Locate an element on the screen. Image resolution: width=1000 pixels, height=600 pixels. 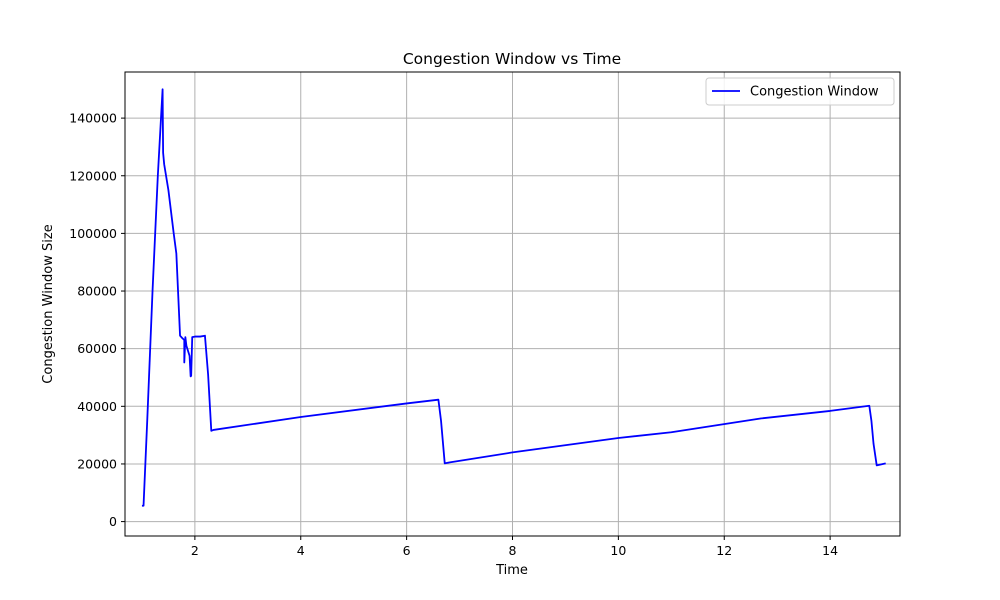
y-tick-label: 60000 is located at coordinates (97, 348).